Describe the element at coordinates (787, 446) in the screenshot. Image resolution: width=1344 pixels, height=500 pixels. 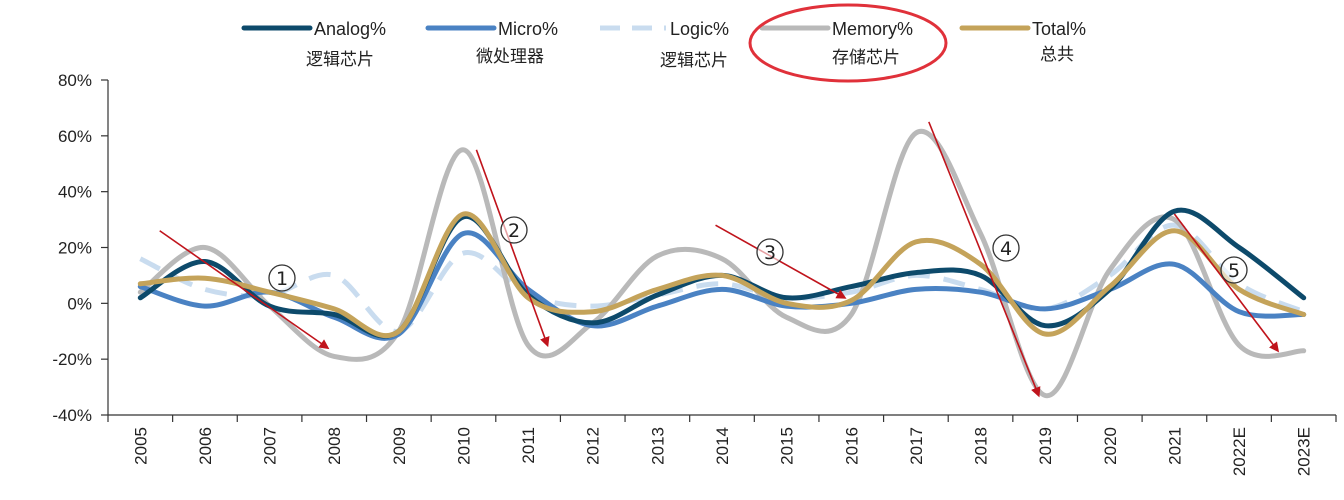
I see `x-tick-label: 2015` at that location.